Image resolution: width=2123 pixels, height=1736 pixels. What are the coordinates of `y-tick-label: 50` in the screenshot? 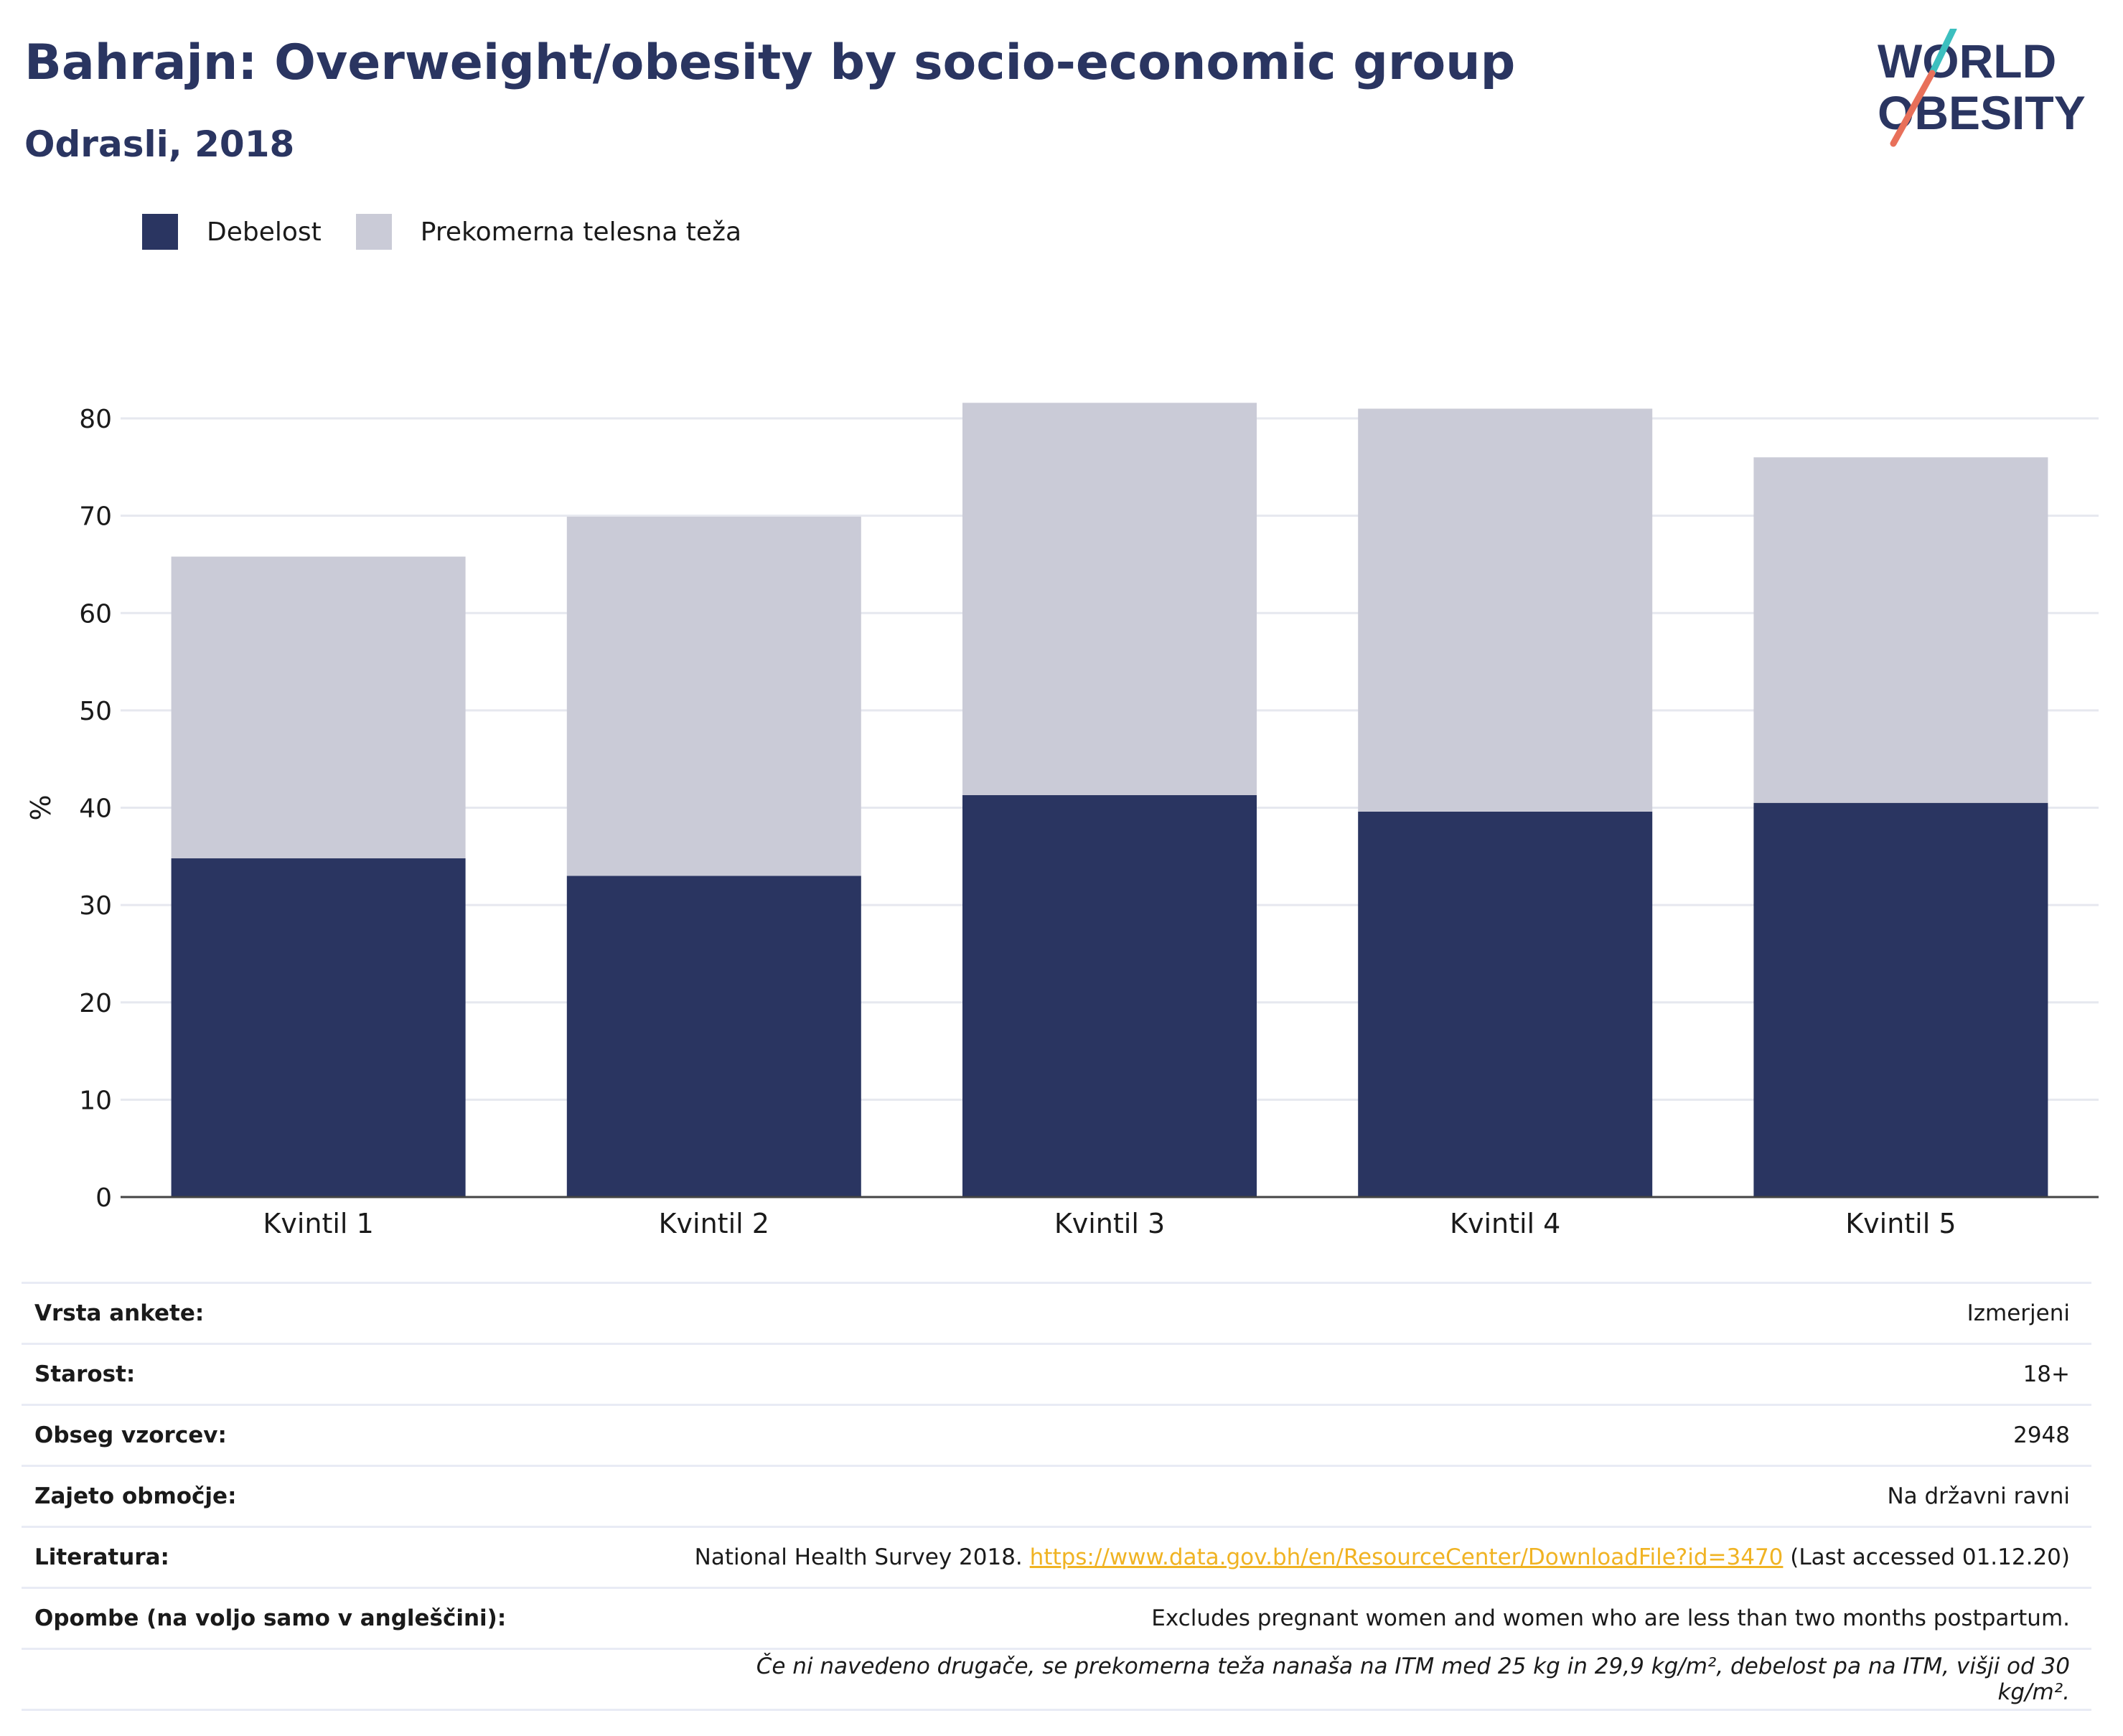 It's located at (95, 711).